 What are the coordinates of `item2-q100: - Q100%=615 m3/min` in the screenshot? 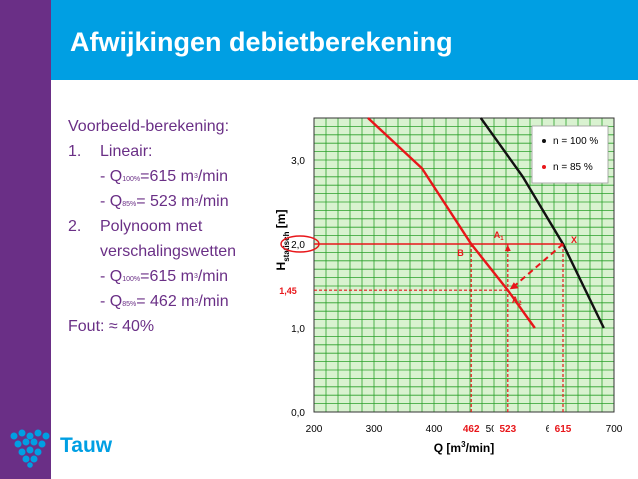 It's located at (164, 278).